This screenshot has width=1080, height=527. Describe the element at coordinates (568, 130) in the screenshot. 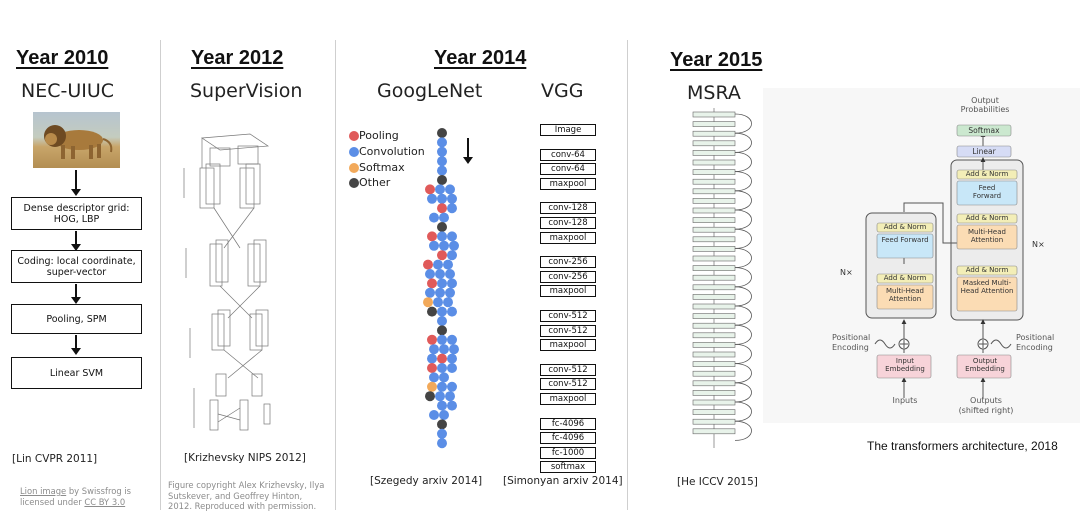

I see `vgg-layer: Image` at that location.